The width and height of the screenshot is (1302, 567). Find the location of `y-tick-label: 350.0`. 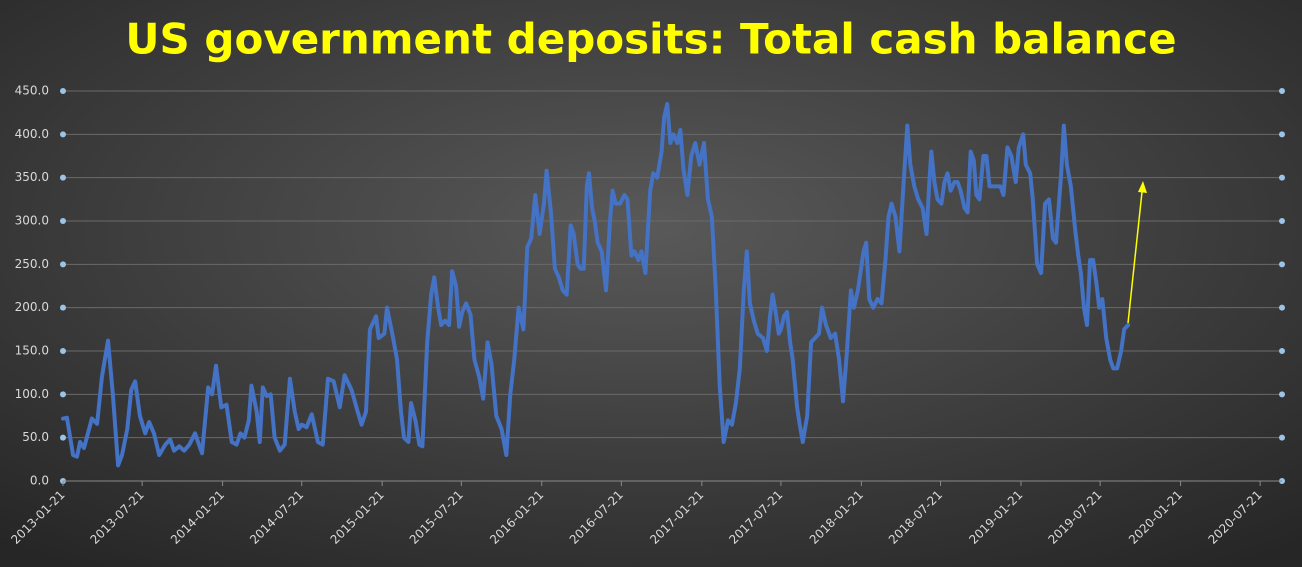

y-tick-label: 350.0 is located at coordinates (32, 177).